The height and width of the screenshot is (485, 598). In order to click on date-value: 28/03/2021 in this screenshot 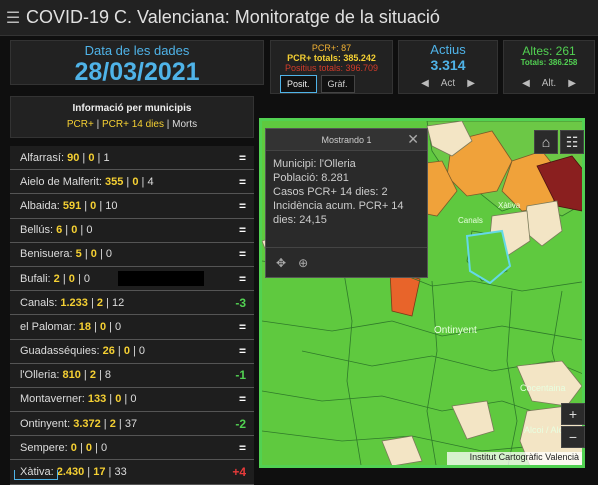, I will do `click(137, 72)`.